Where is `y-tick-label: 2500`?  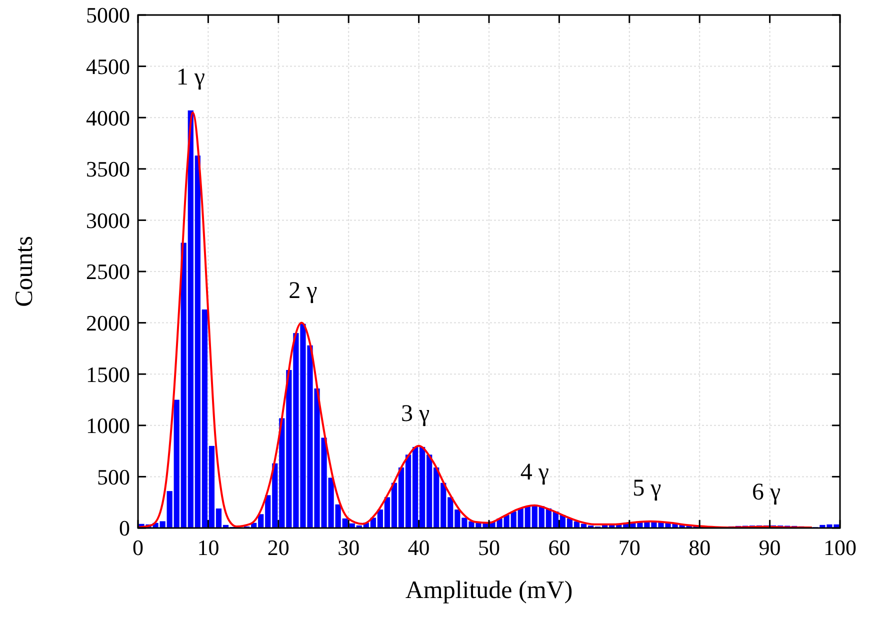
y-tick-label: 2500 is located at coordinates (108, 271).